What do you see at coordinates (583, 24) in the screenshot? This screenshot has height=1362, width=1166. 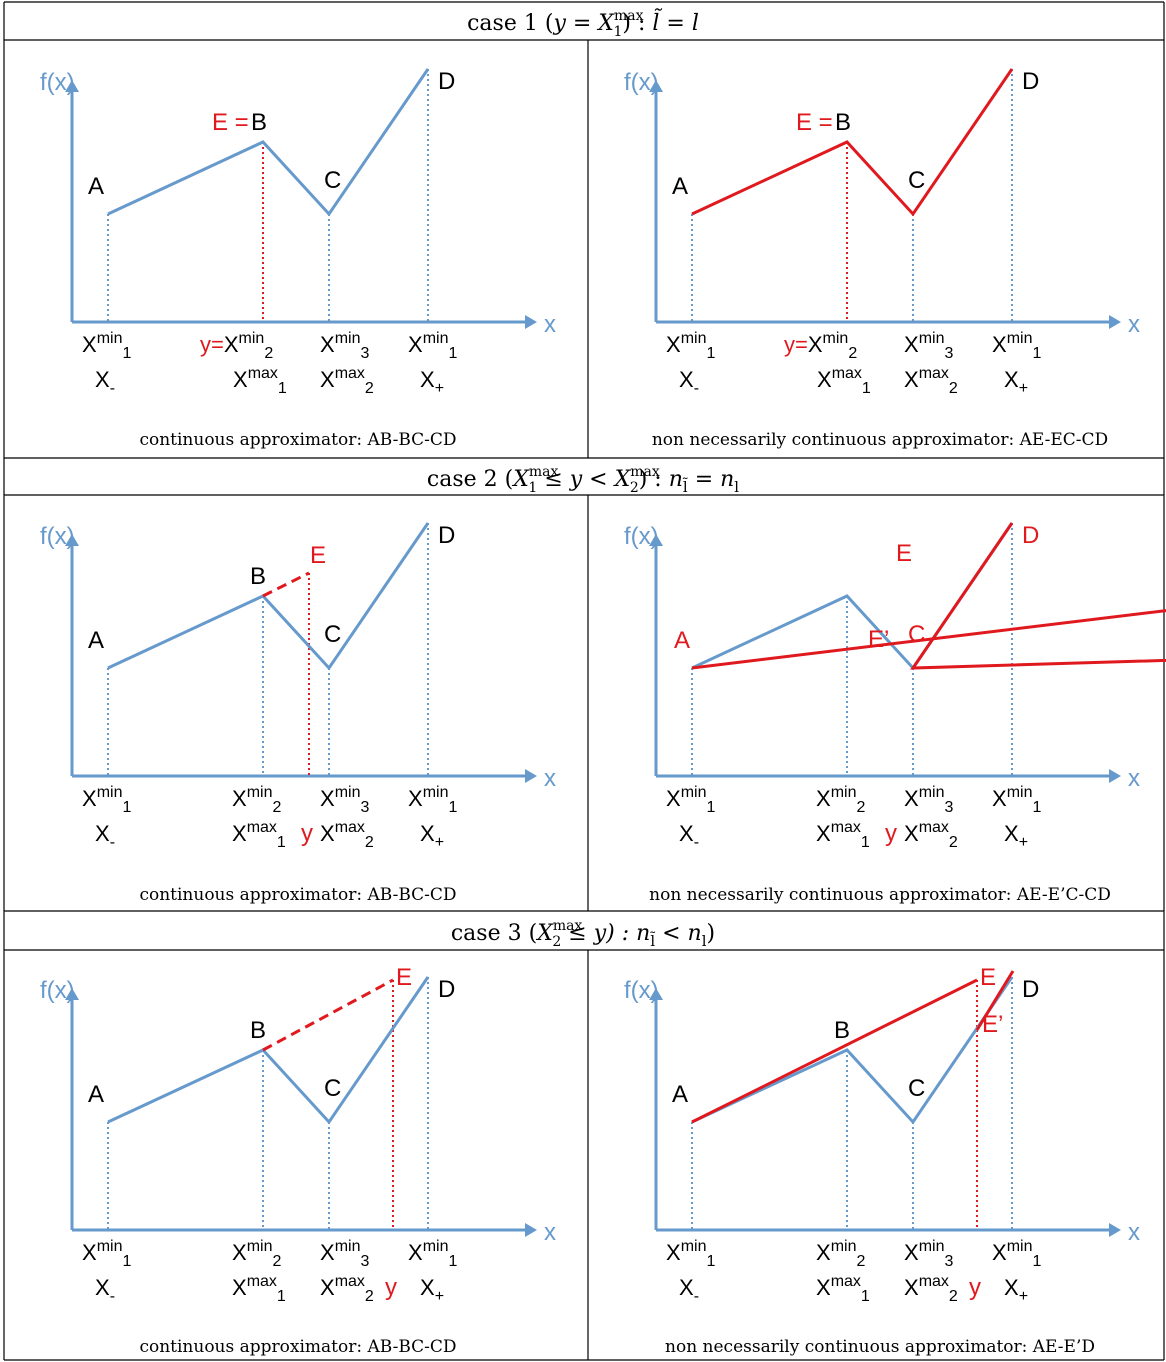 I see `case-header: case 1 (y = Xmax 1) : l̃ = l` at bounding box center [583, 24].